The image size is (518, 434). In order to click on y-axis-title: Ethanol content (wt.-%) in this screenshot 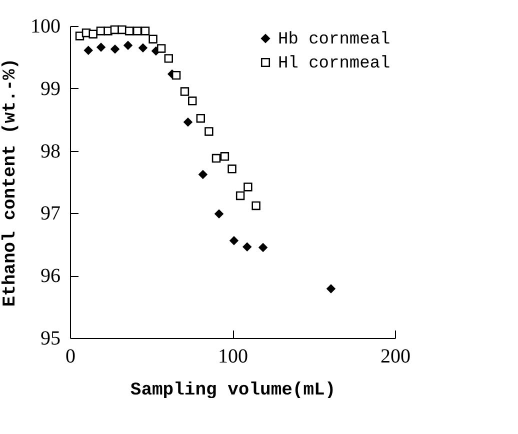, I will do `click(10, 182)`.